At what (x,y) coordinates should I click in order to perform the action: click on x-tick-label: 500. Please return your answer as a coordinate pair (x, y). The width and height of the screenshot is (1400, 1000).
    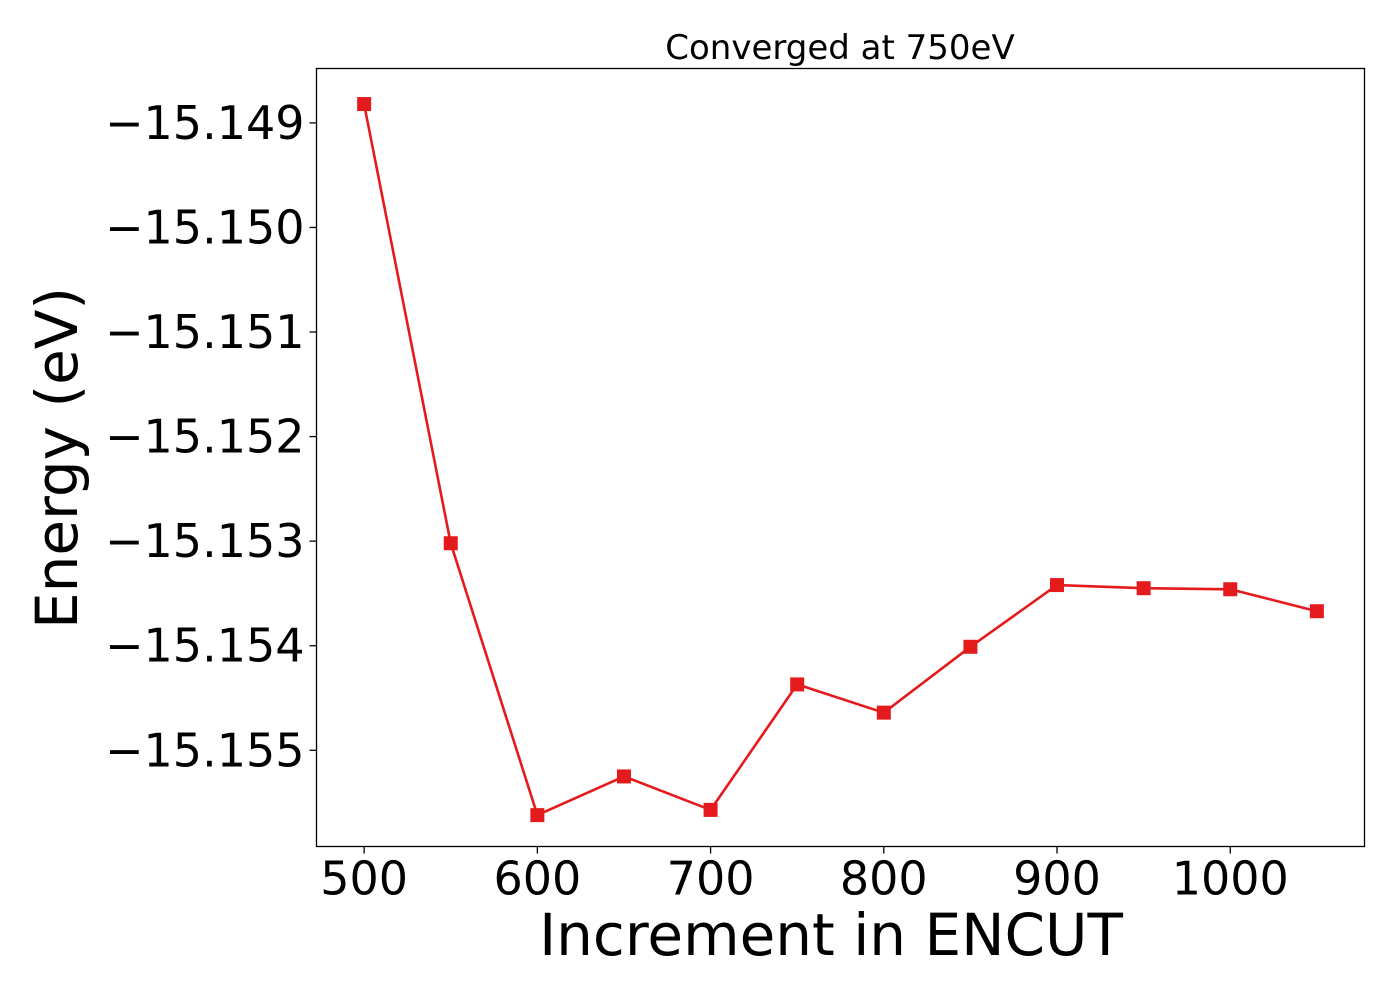
    Looking at the image, I should click on (364, 879).